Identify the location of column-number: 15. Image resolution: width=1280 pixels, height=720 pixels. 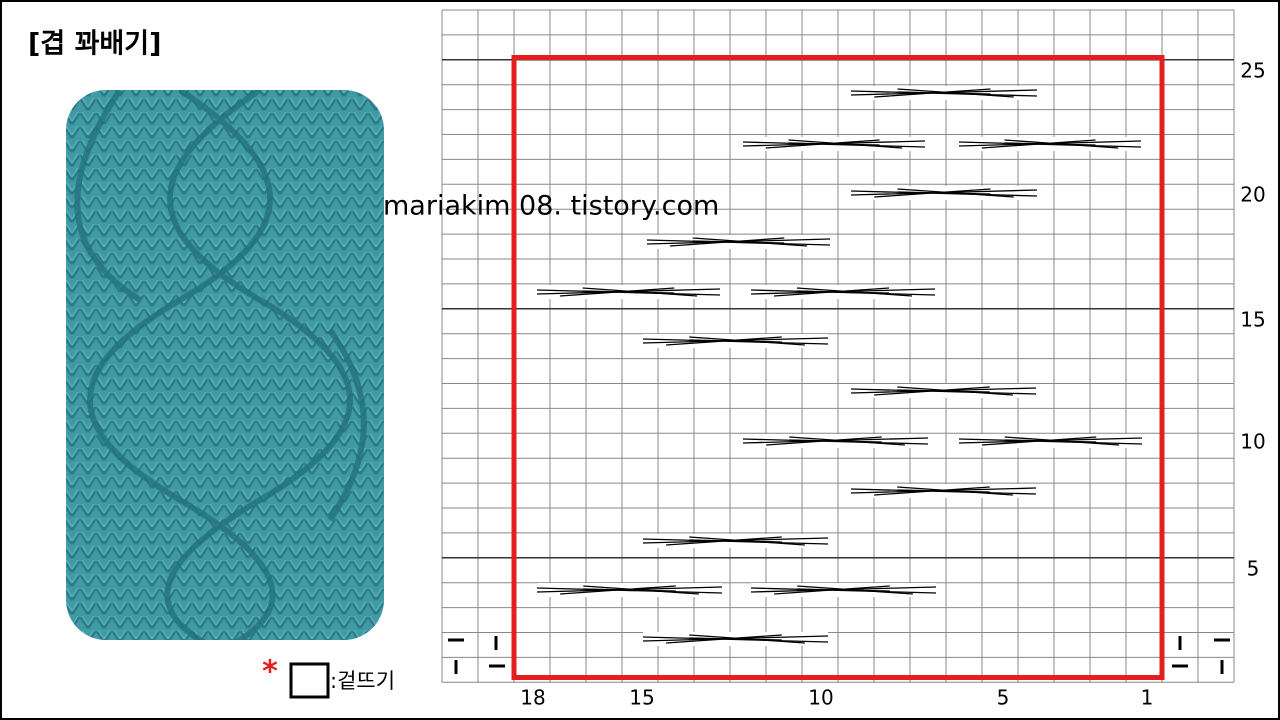
(641, 698).